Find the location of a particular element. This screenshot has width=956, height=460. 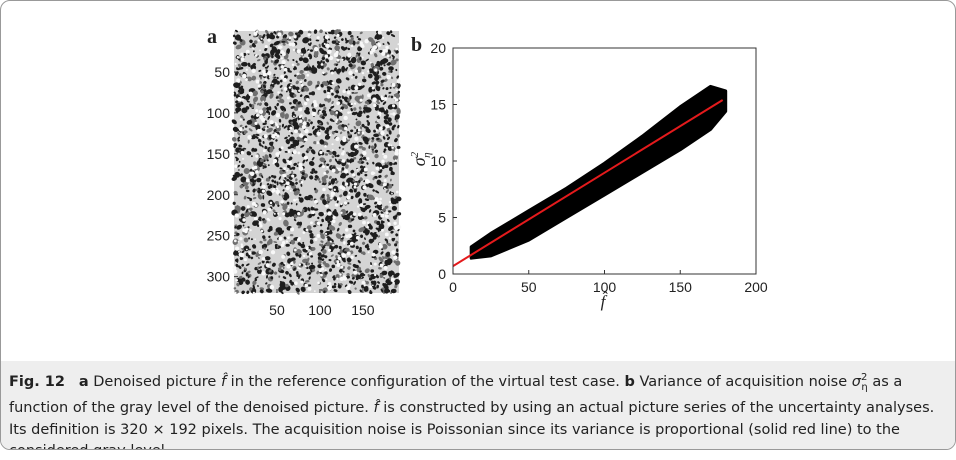

x-tick-label: 0 is located at coordinates (453, 287).